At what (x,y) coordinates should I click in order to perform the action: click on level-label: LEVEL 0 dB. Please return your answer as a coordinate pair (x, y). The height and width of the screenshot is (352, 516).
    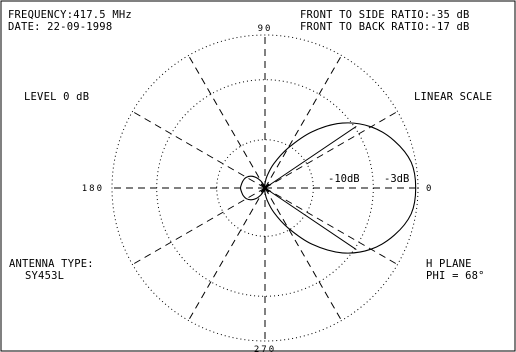
    Looking at the image, I should click on (57, 97).